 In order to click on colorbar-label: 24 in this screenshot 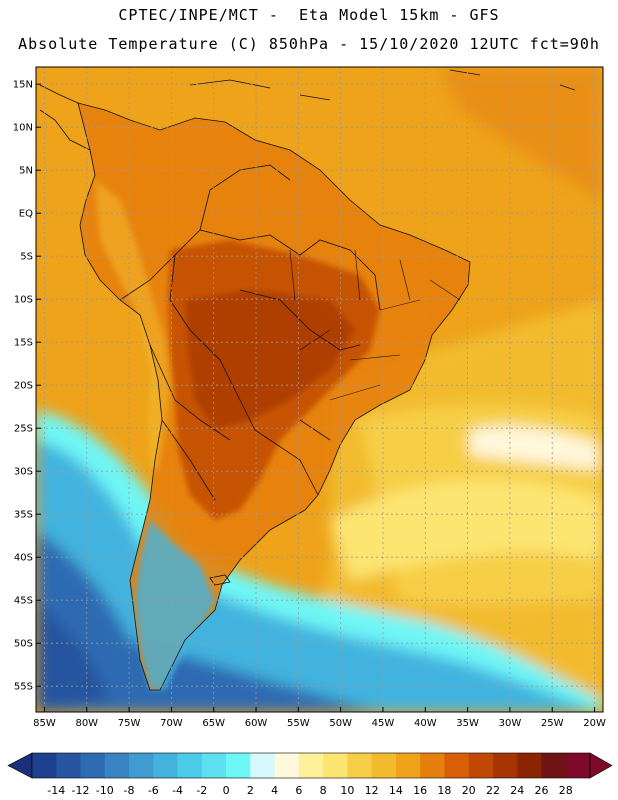, I will do `click(517, 790)`.